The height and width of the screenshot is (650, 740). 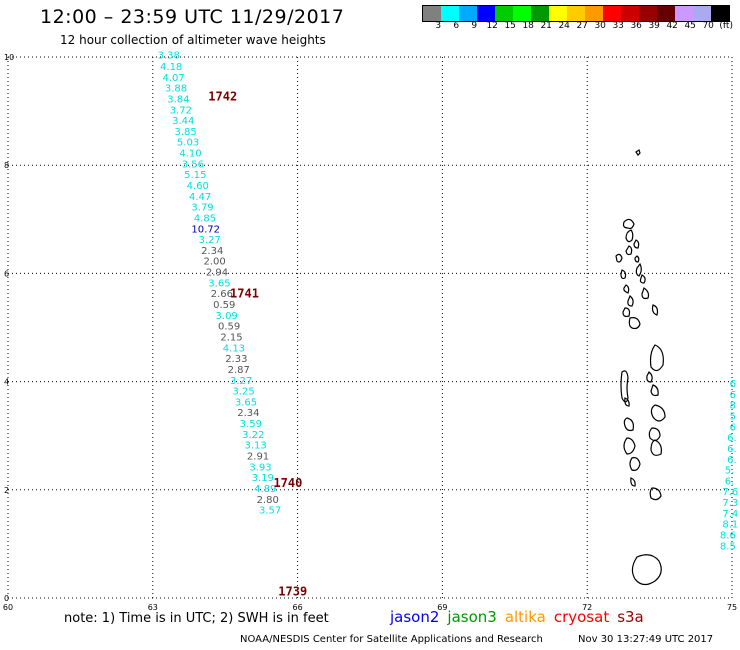 What do you see at coordinates (260, 467) in the screenshot?
I see `wave-height-value: 3.93` at bounding box center [260, 467].